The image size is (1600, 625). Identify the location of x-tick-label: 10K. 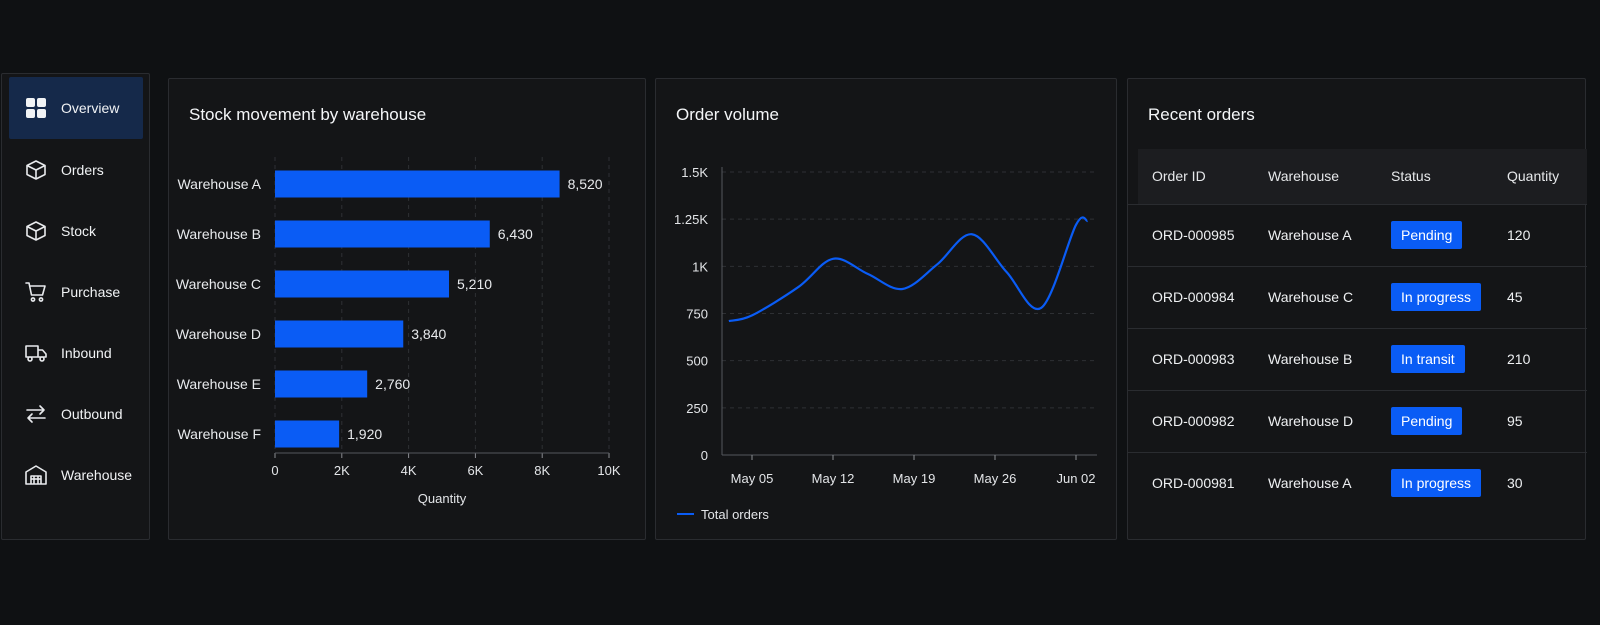
(608, 470).